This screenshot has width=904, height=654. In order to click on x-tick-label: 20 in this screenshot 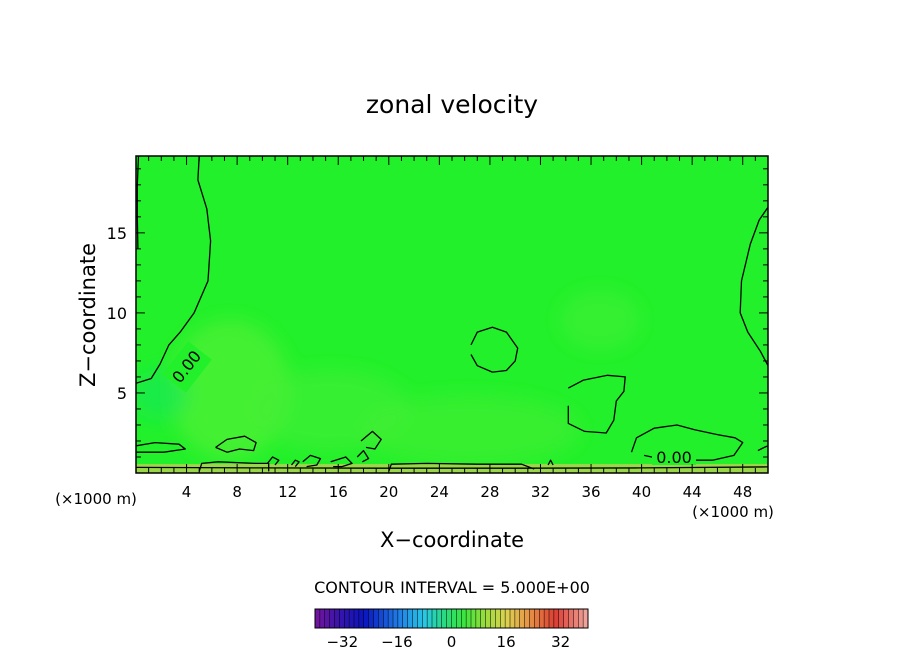, I will do `click(388, 492)`.